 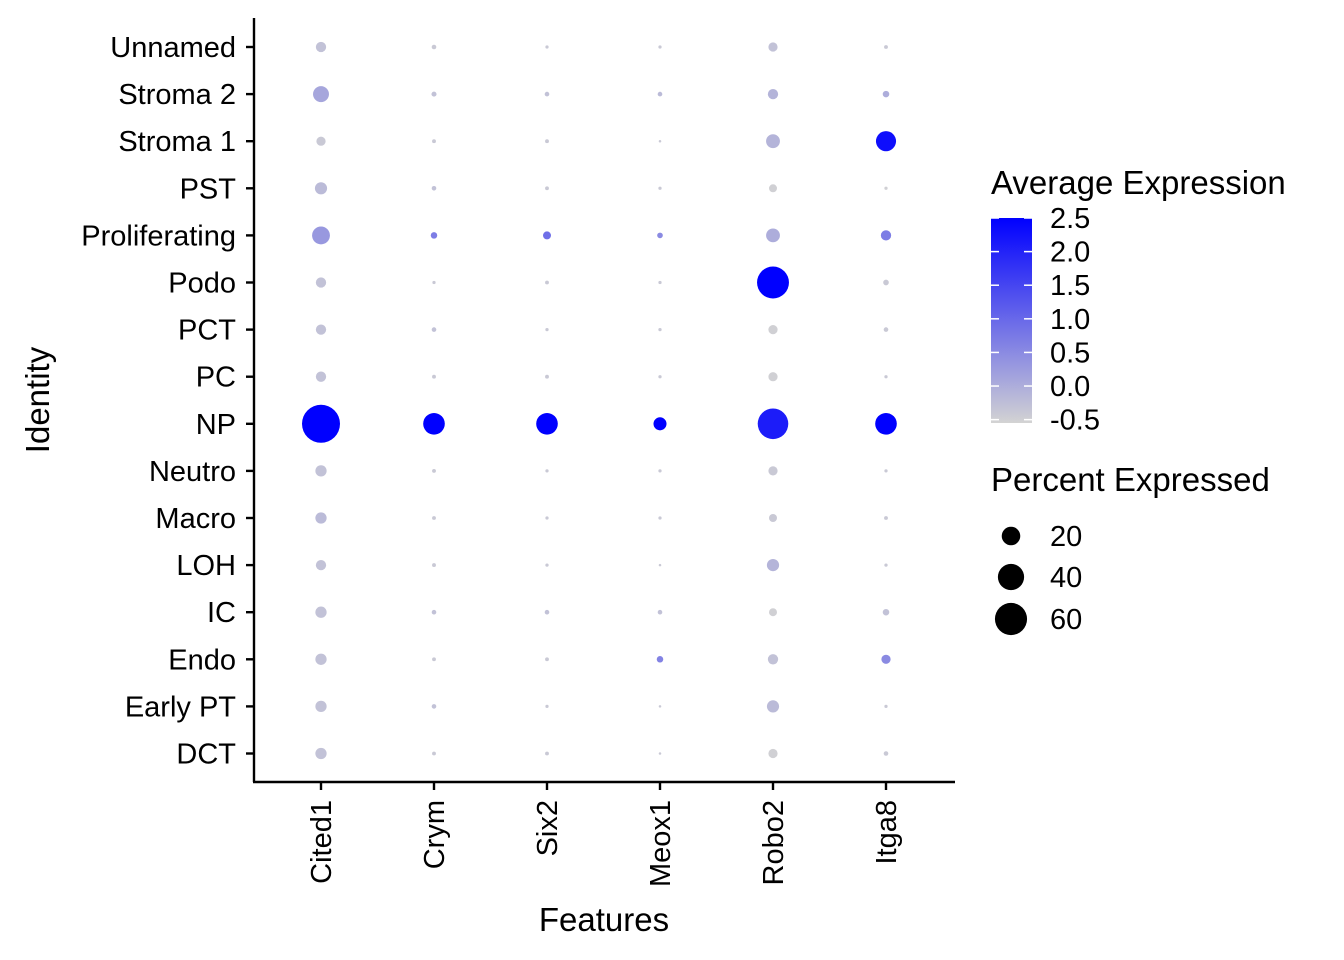 I want to click on dot-stroma-2-robo2, so click(x=773, y=94).